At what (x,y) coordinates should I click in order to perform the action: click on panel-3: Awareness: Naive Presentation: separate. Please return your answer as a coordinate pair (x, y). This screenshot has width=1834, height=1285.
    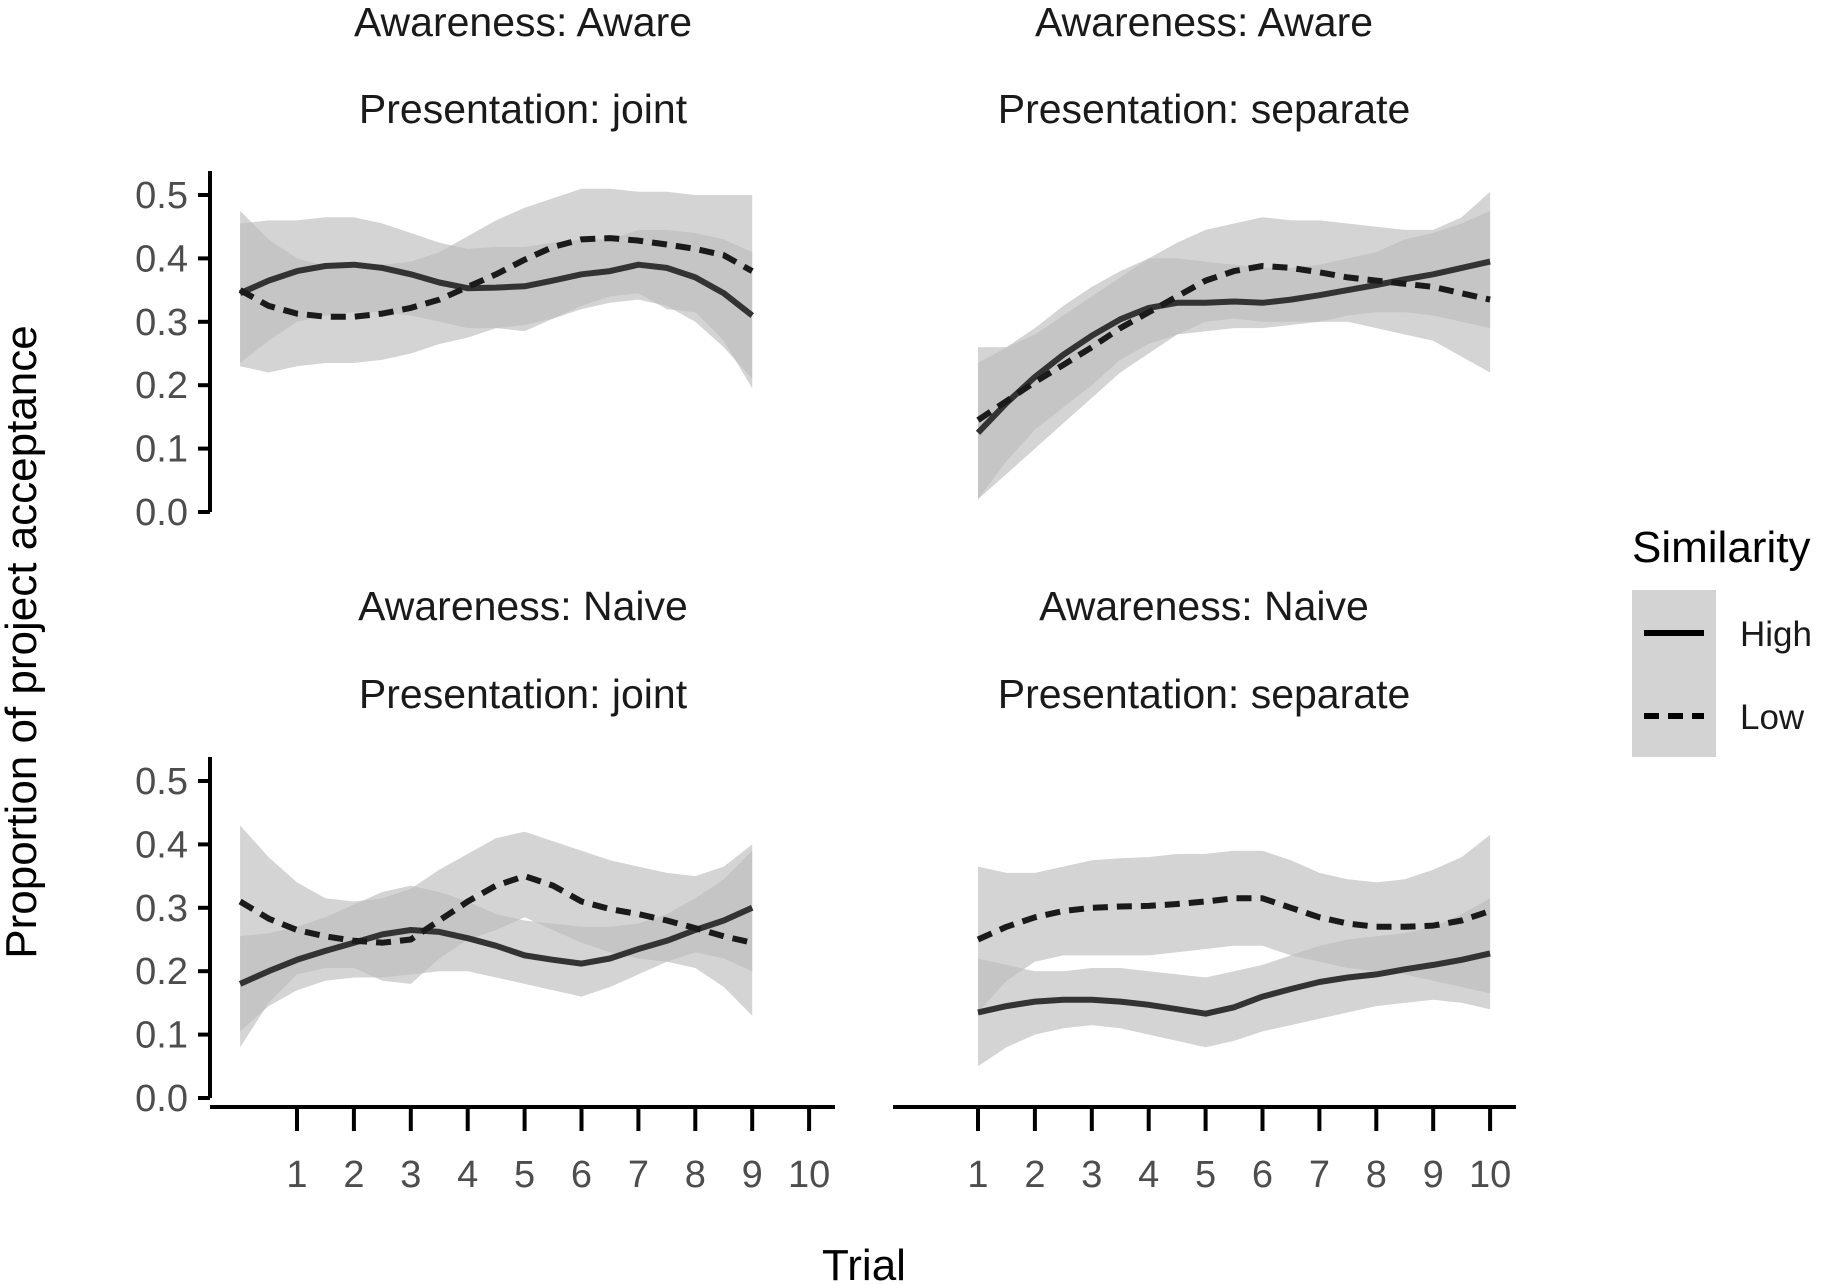
    Looking at the image, I should click on (1234, 825).